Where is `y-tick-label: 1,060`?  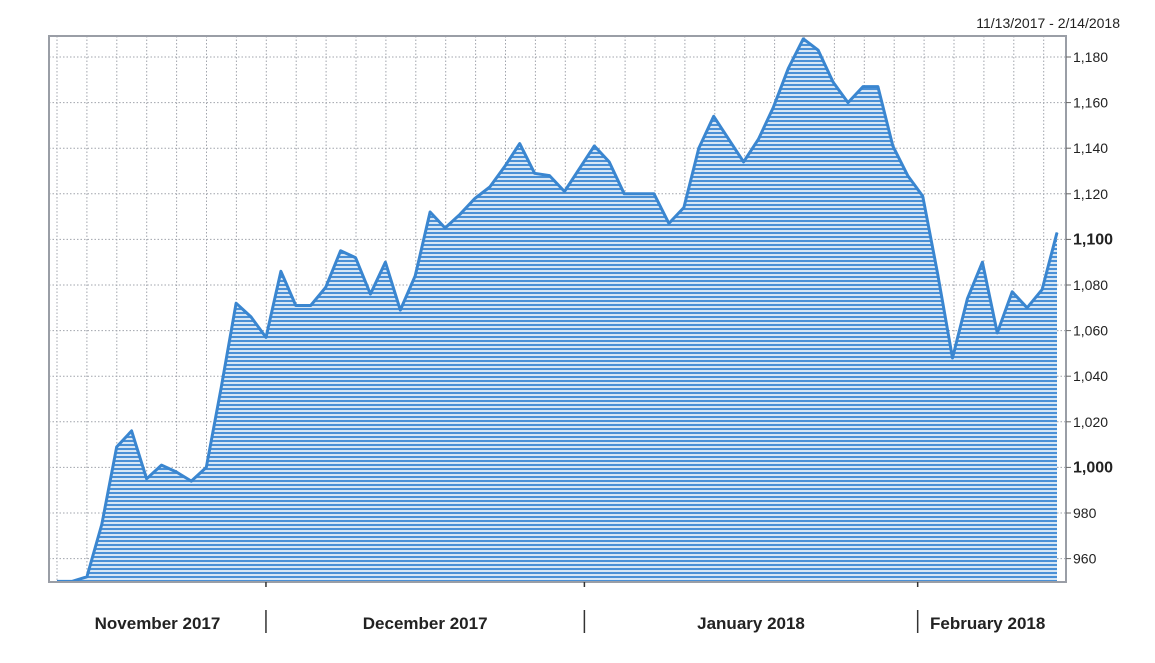 y-tick-label: 1,060 is located at coordinates (1090, 331).